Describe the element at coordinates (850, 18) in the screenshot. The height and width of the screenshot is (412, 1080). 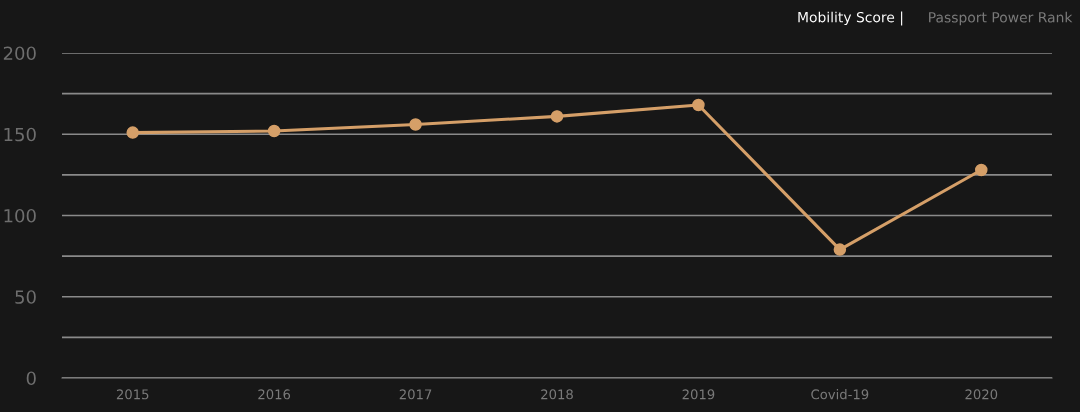
I see `chart-title: Mobility Score |` at that location.